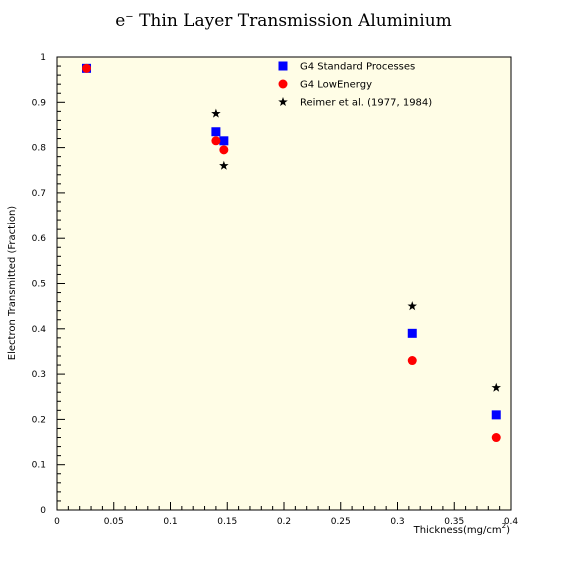 This screenshot has height=567, width=567. I want to click on y-tick-label: 0, so click(43, 511).